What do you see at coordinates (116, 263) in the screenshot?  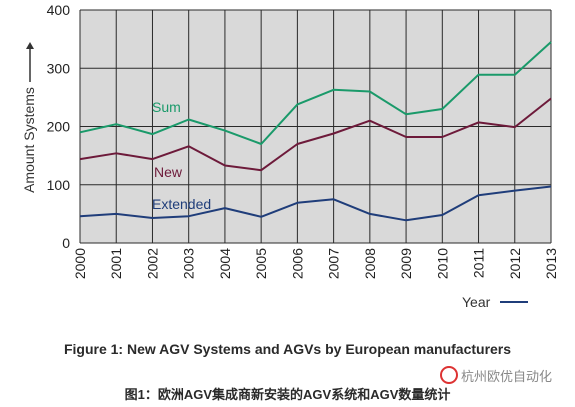 I see `x-tick-label: 2001` at bounding box center [116, 263].